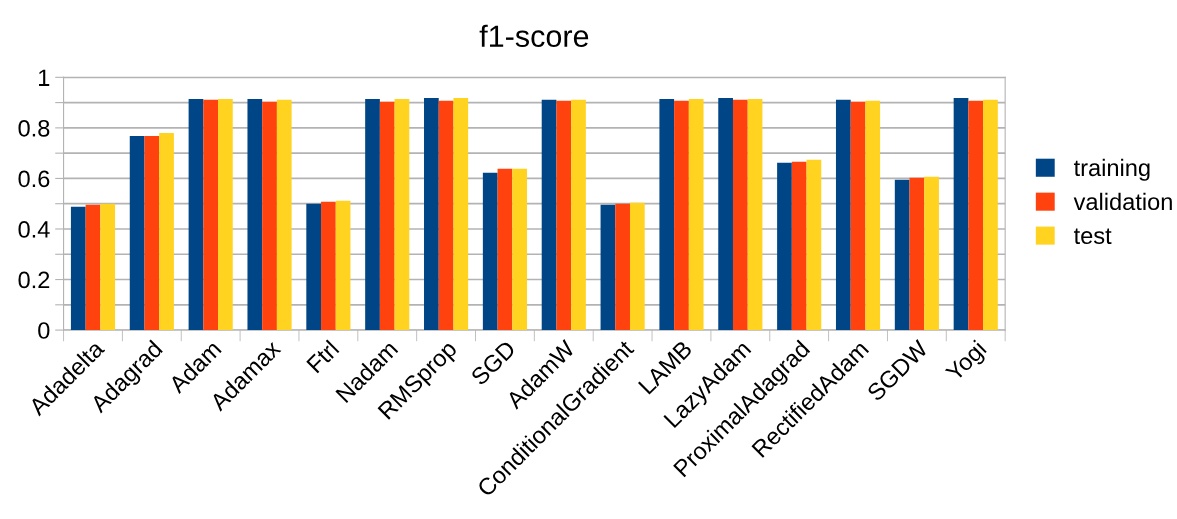  What do you see at coordinates (34, 128) in the screenshot?
I see `y-tick-label: 0.8` at bounding box center [34, 128].